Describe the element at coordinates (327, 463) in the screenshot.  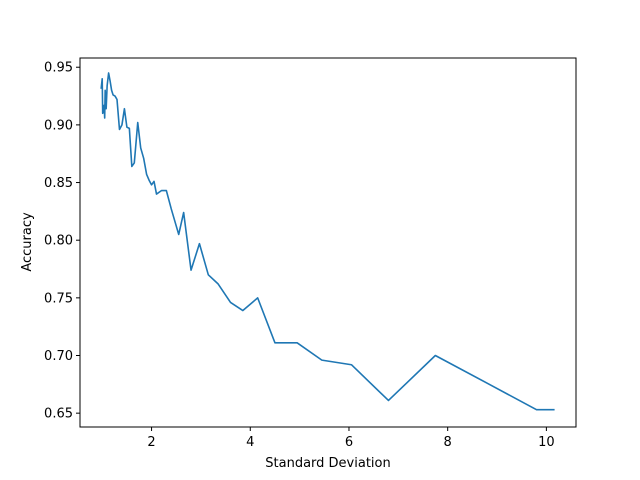
I see `x-axis-label: Standard Deviation` at that location.